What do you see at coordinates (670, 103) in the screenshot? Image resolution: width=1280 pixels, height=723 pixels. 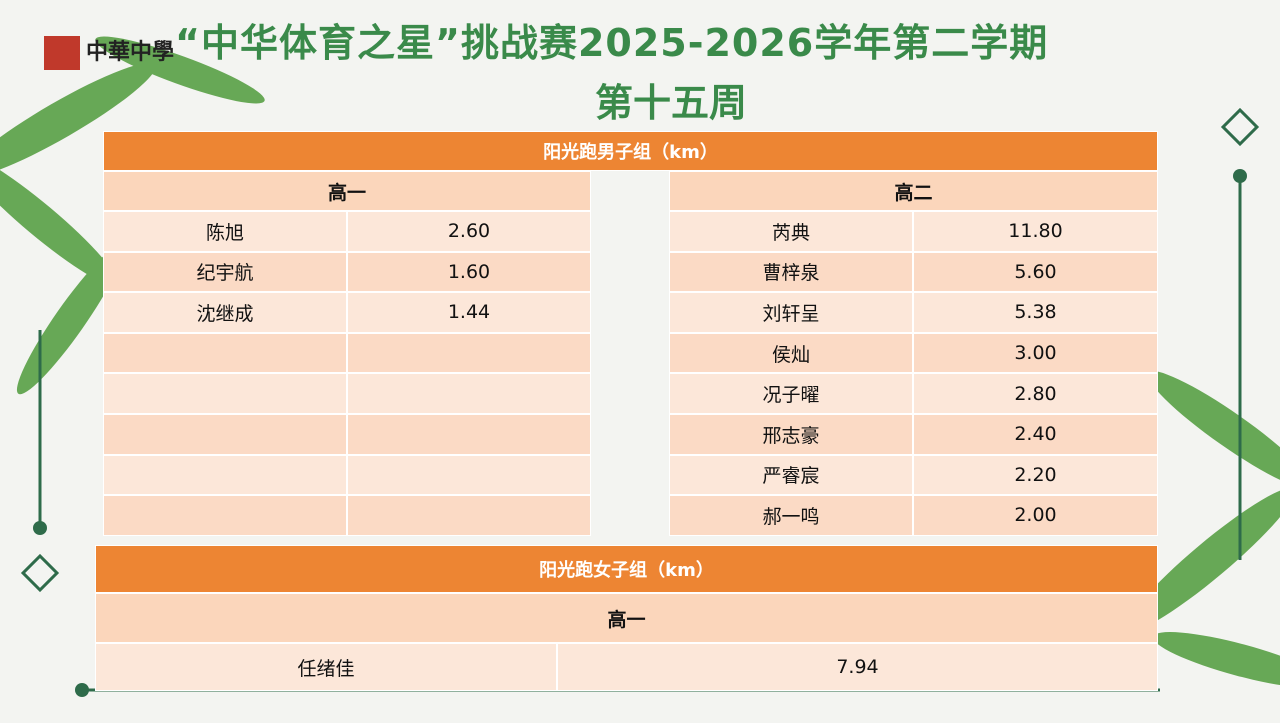 I see `subtitle: 第十五周` at bounding box center [670, 103].